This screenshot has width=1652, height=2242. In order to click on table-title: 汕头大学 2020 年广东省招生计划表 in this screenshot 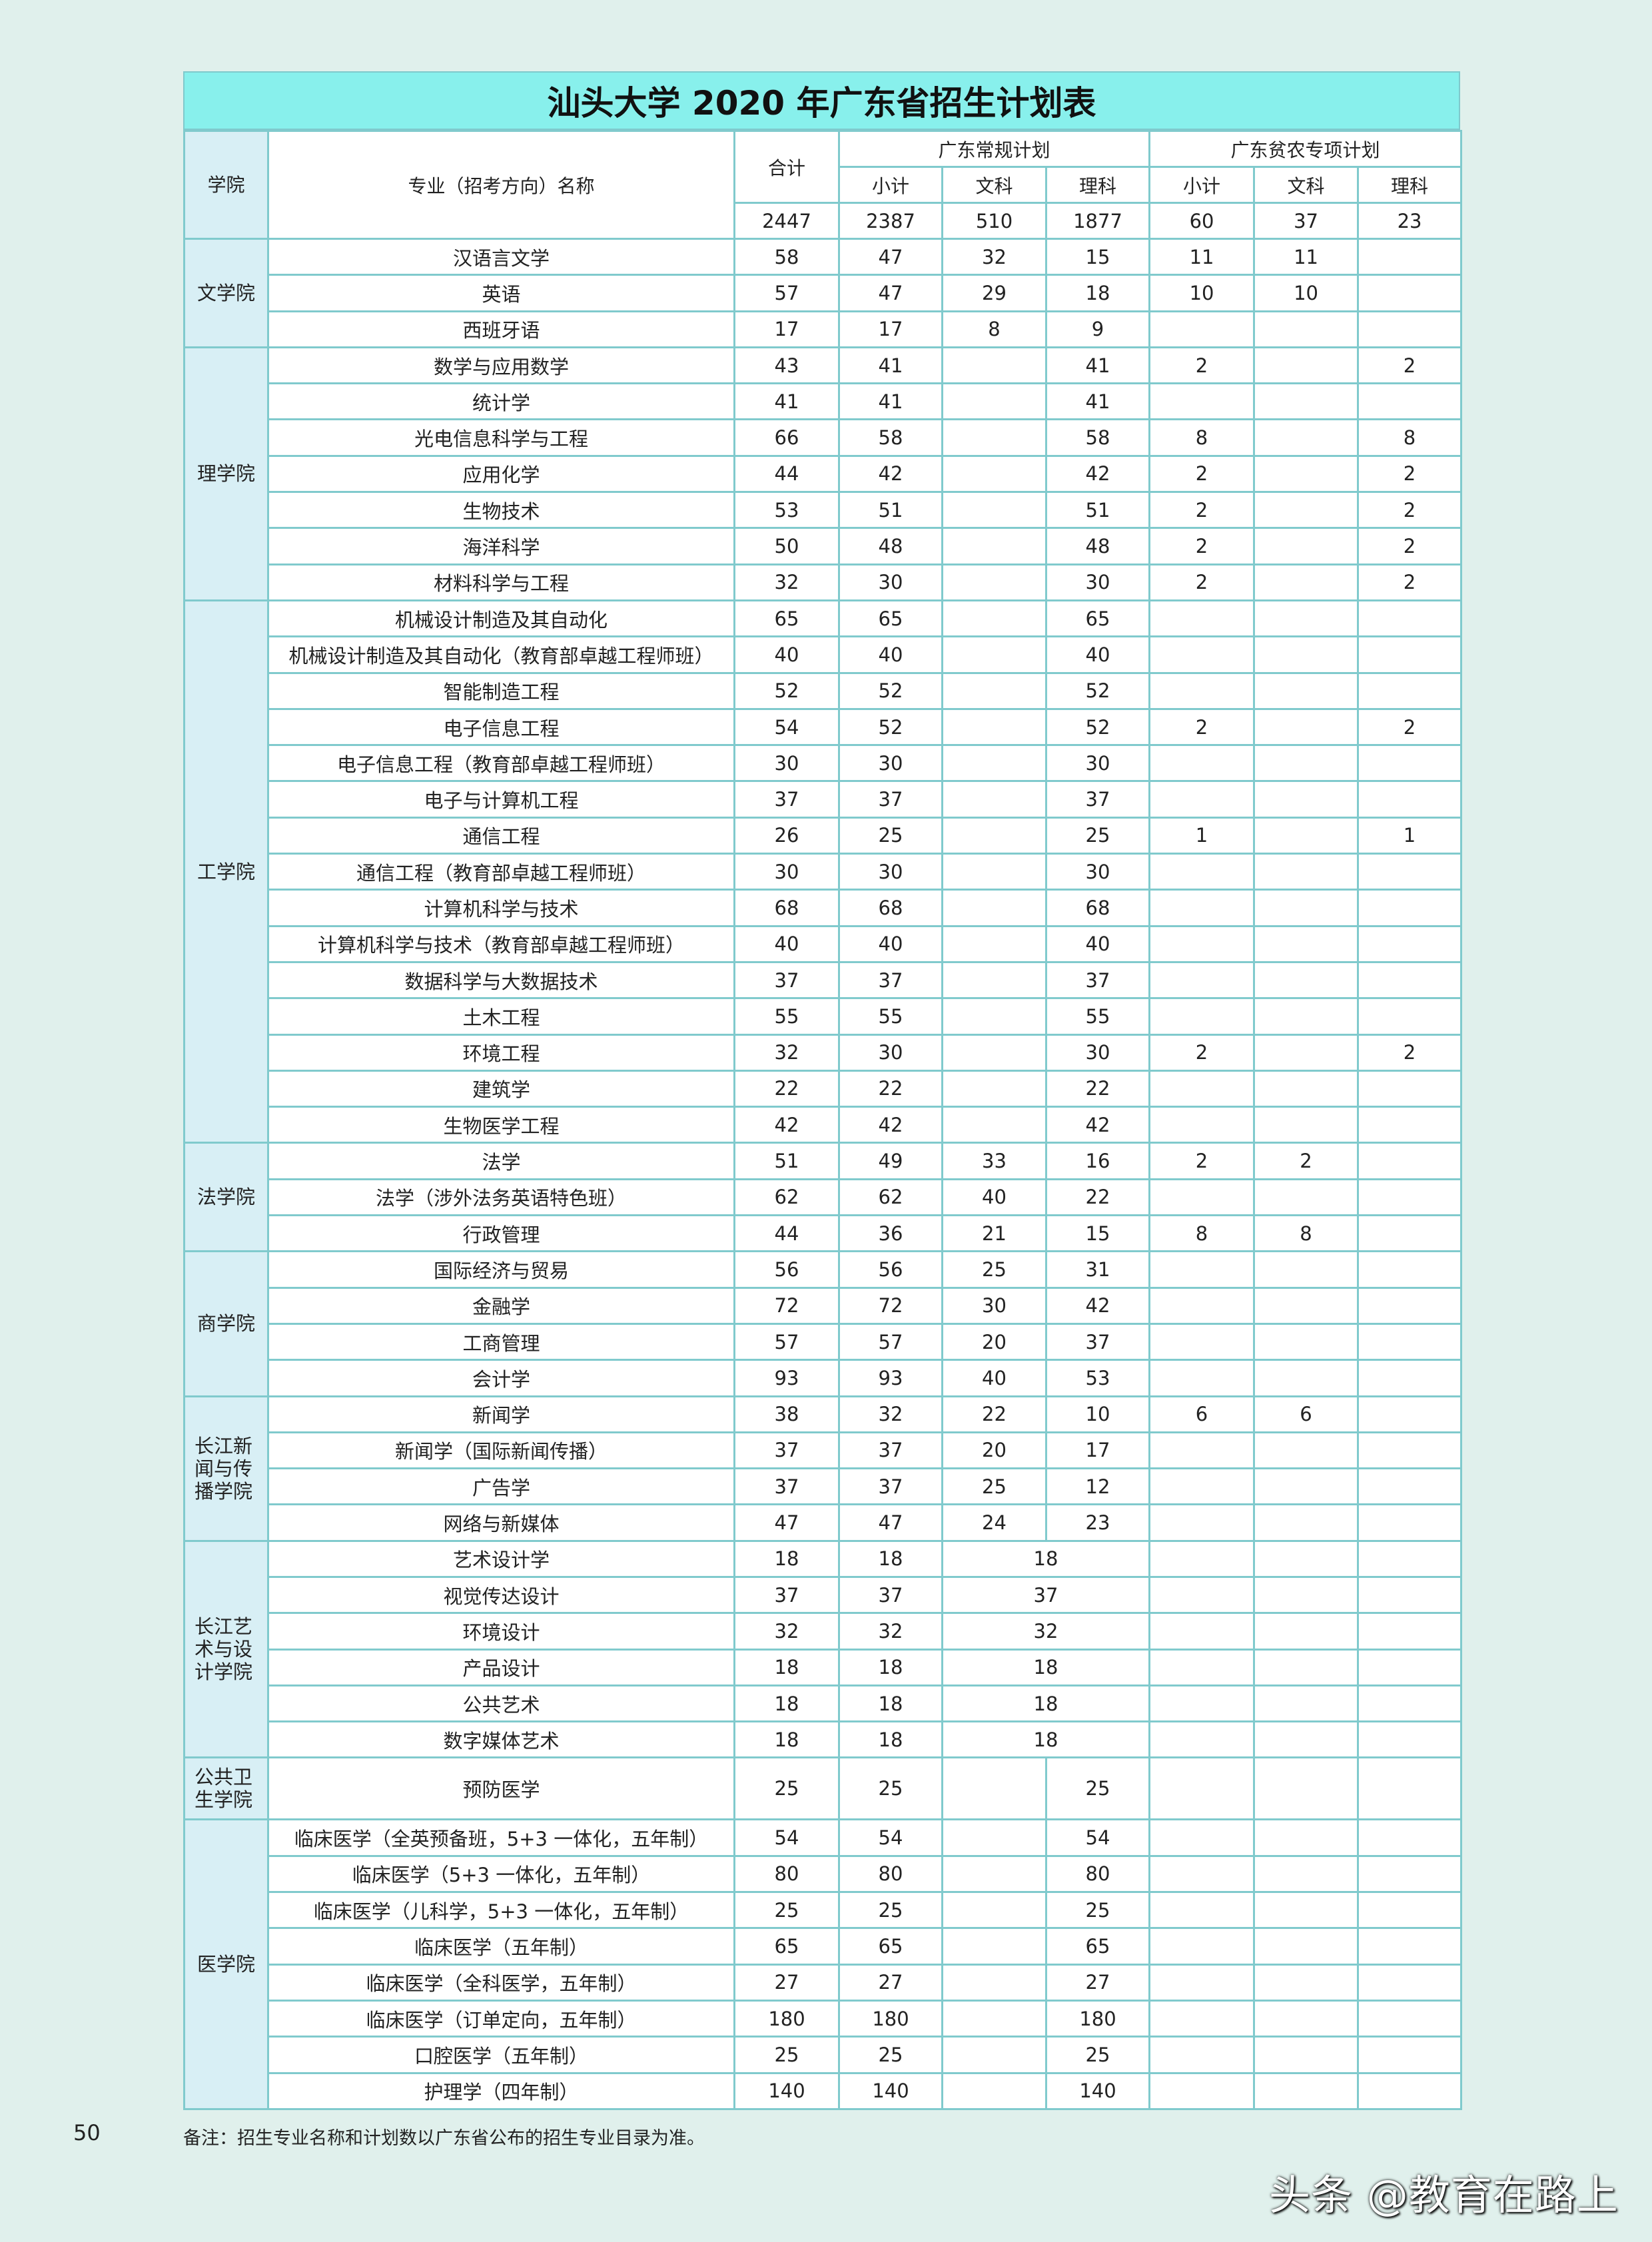, I will do `click(821, 100)`.